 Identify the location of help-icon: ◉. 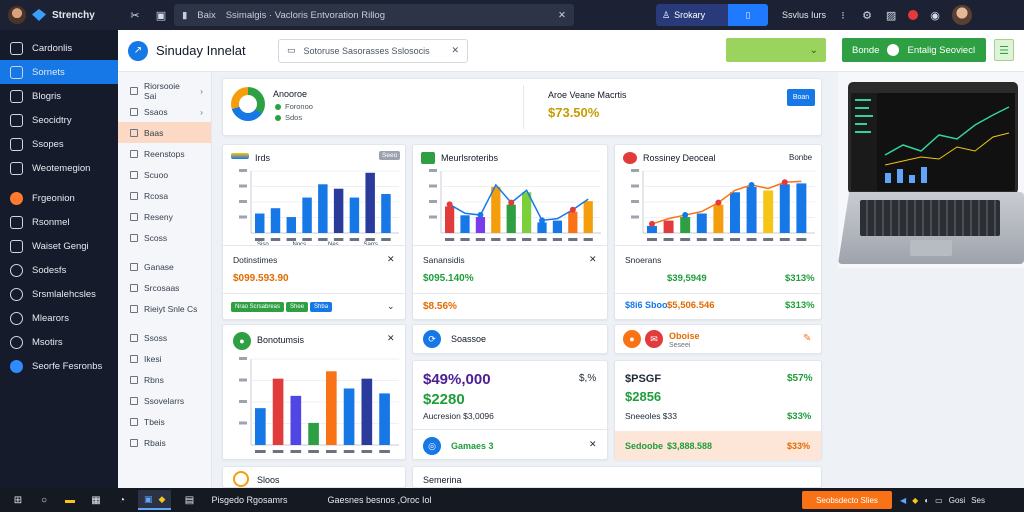
(935, 15).